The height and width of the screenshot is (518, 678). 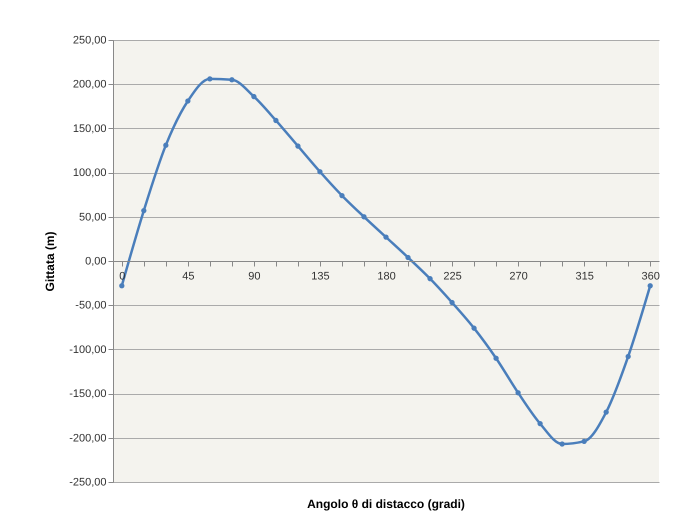 I want to click on y-tick-label: 0,00, so click(x=95, y=262).